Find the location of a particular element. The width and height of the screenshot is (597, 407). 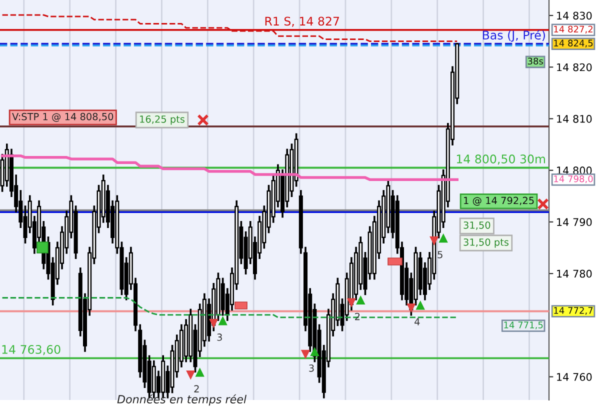

annotation: 2 is located at coordinates (196, 388).